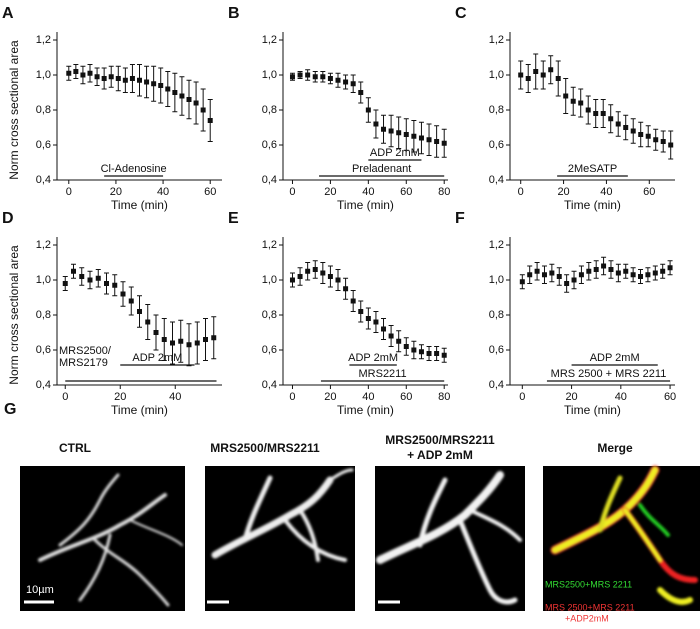 The height and width of the screenshot is (629, 700). Describe the element at coordinates (102, 538) in the screenshot. I see `image-ctrl` at that location.